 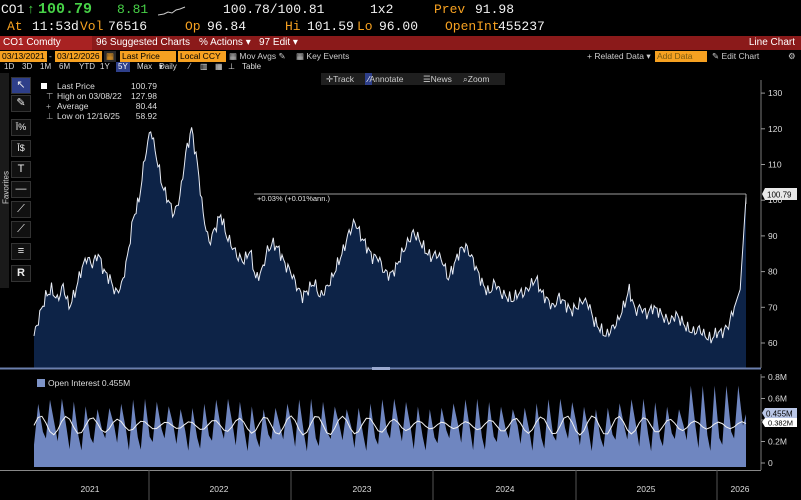 What do you see at coordinates (773, 272) in the screenshot?
I see `price-tick-label: 80` at bounding box center [773, 272].